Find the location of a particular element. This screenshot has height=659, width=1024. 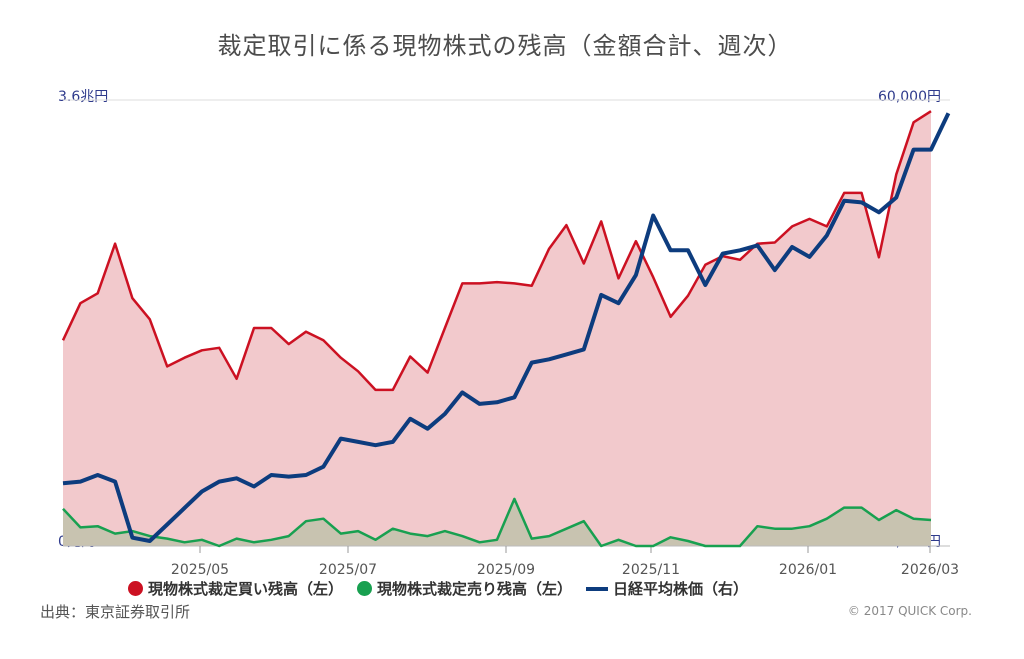

sell-marker-icon is located at coordinates (365, 588).